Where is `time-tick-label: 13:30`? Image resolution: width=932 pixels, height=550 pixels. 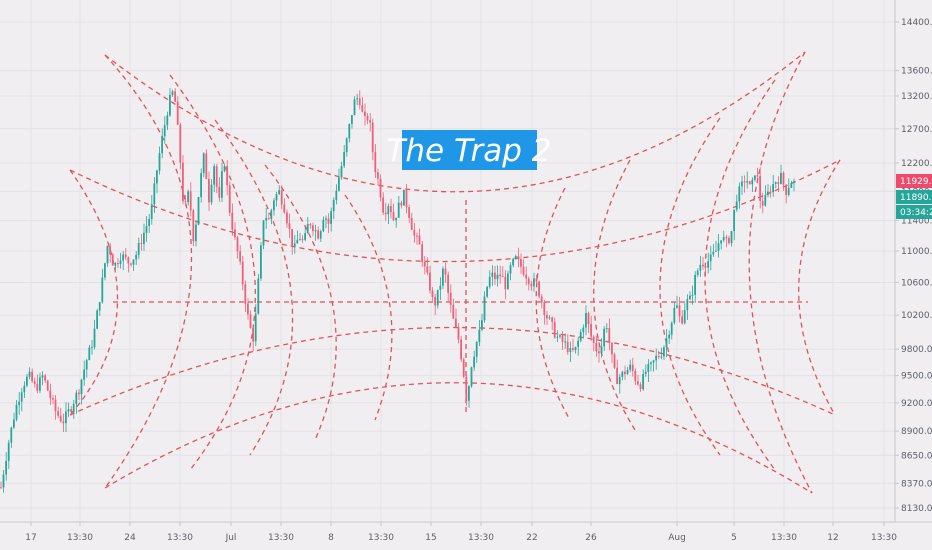
time-tick-label: 13:30 is located at coordinates (481, 538).